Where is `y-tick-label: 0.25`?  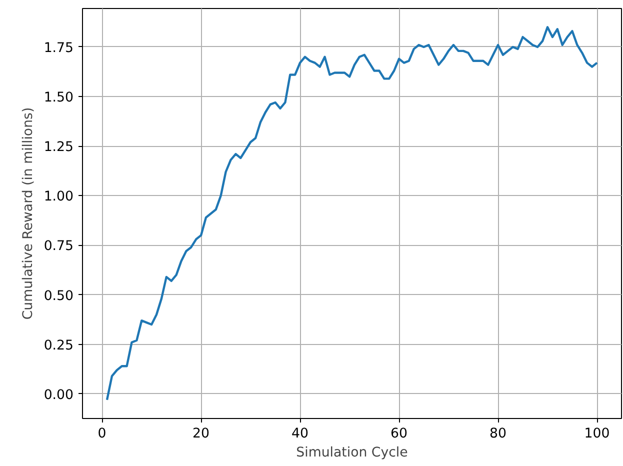
y-tick-label: 0.25 is located at coordinates (59, 346).